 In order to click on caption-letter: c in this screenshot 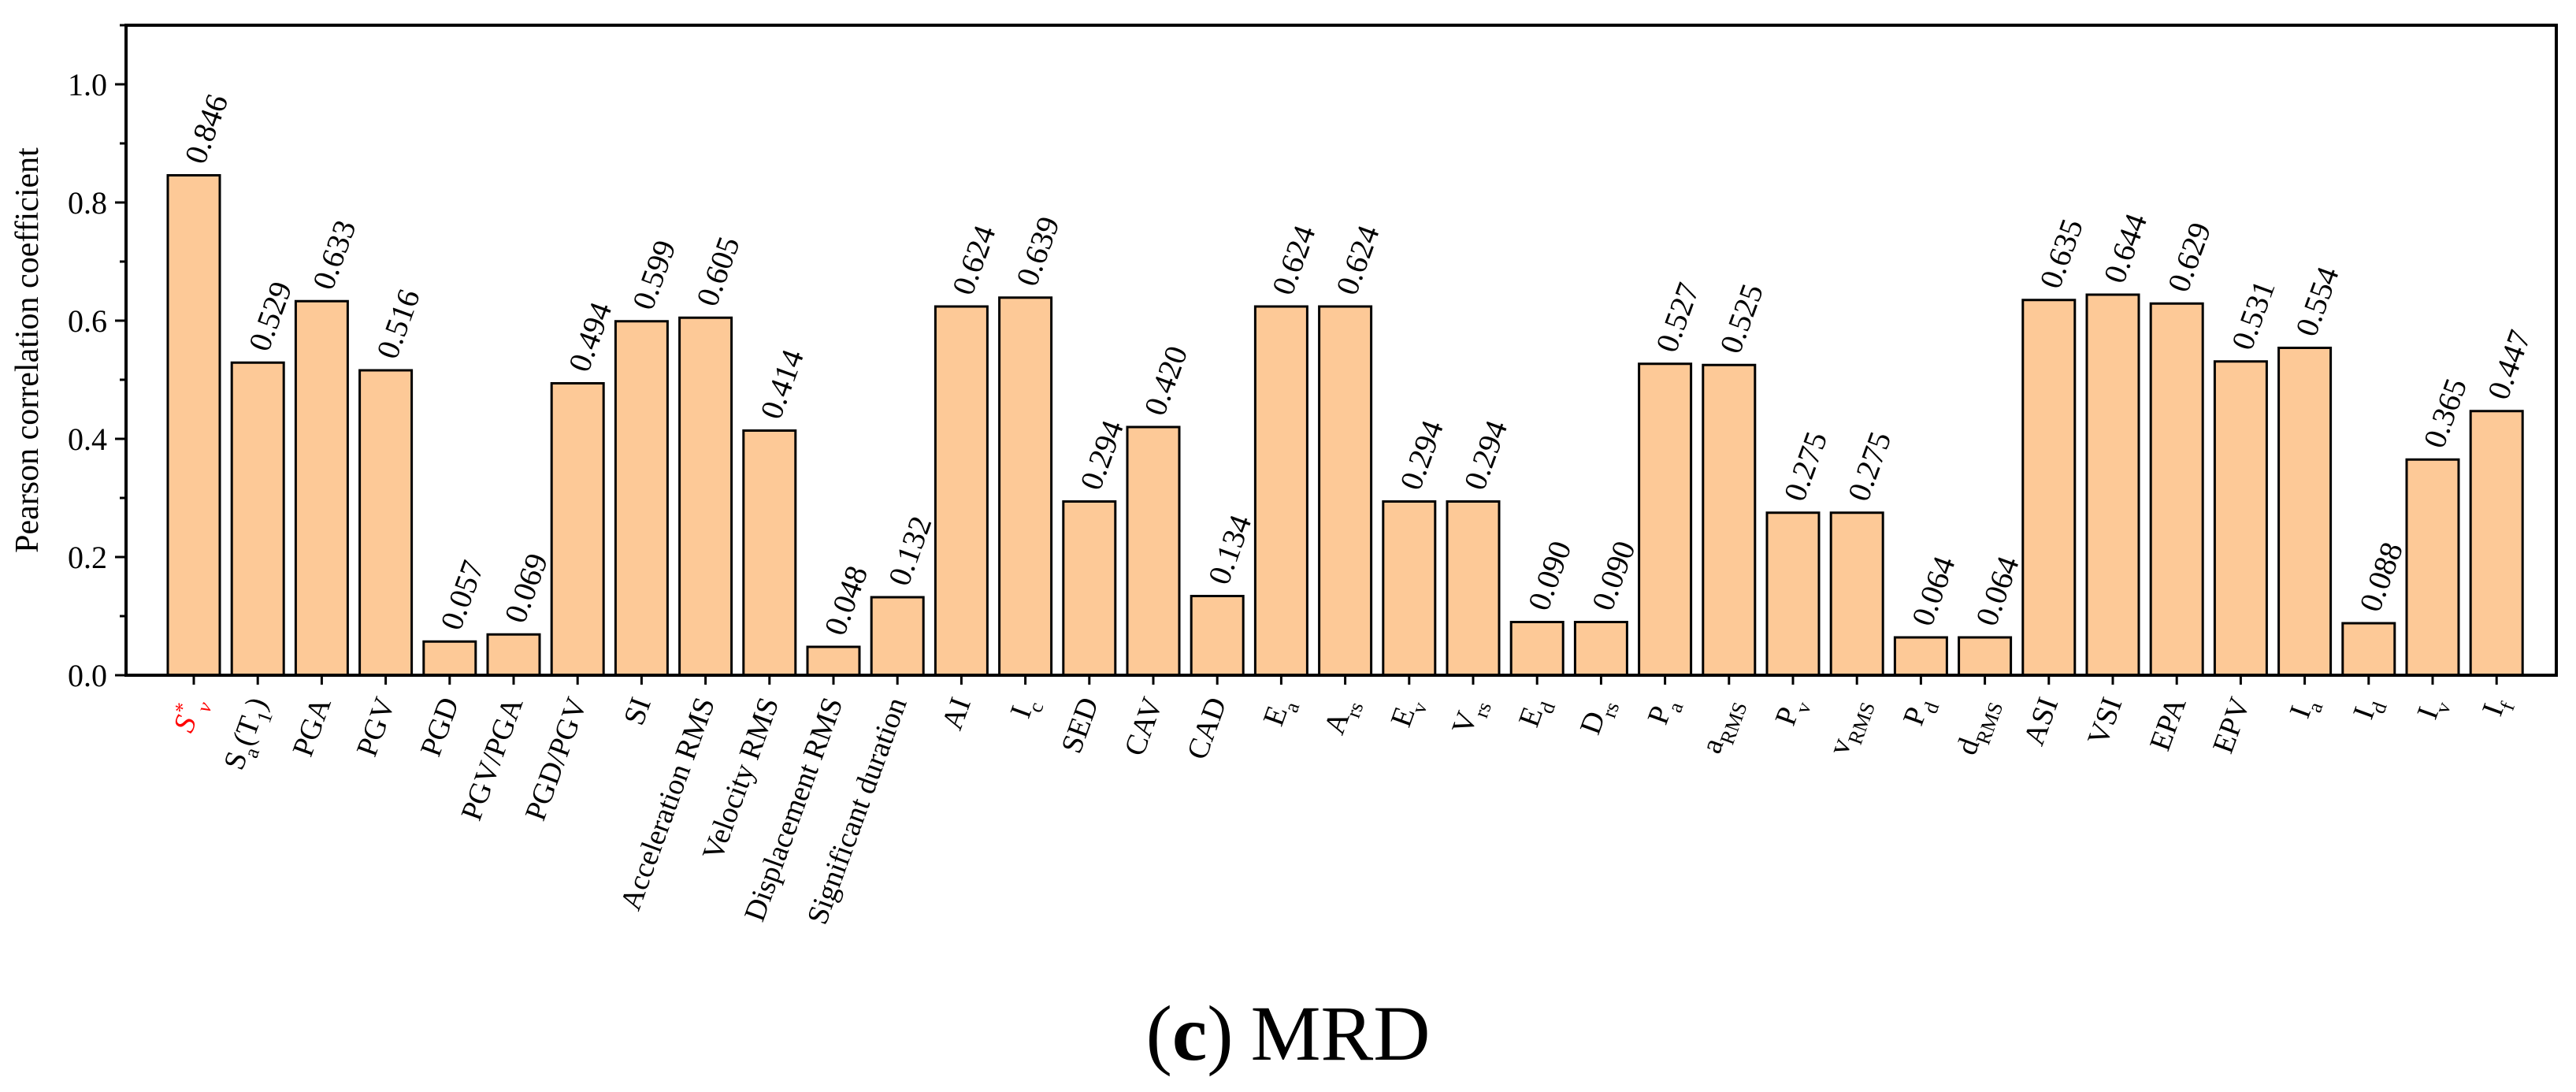, I will do `click(1189, 1033)`.